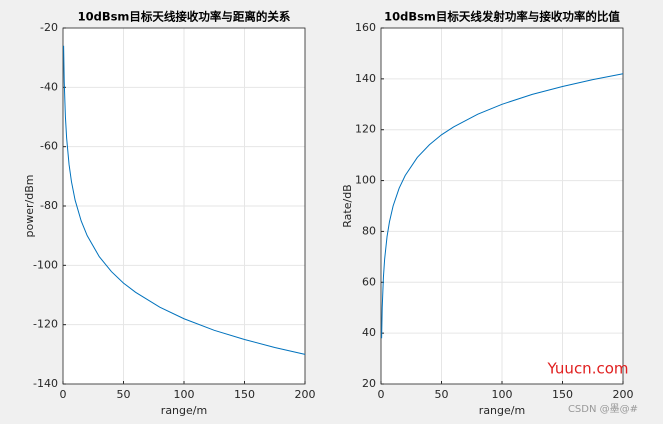 Image resolution: width=663 pixels, height=424 pixels. Describe the element at coordinates (49, 27) in the screenshot. I see `y-tick-label: -20` at that location.